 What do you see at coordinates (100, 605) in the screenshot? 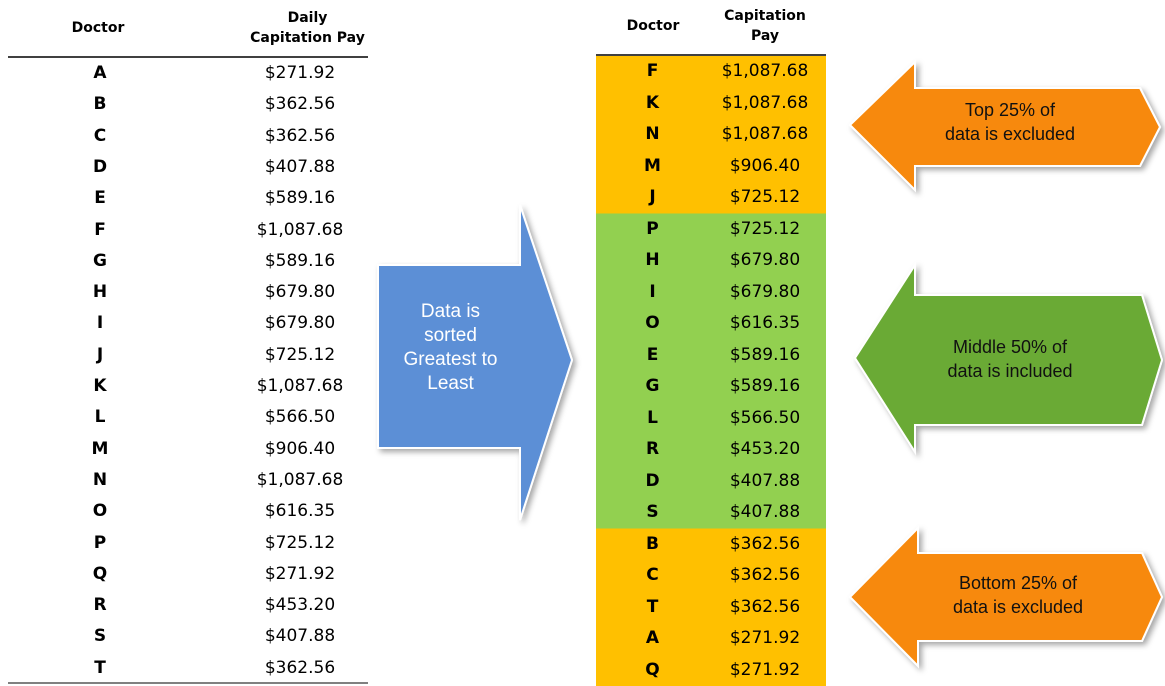
I see `doctor-cell: R` at bounding box center [100, 605].